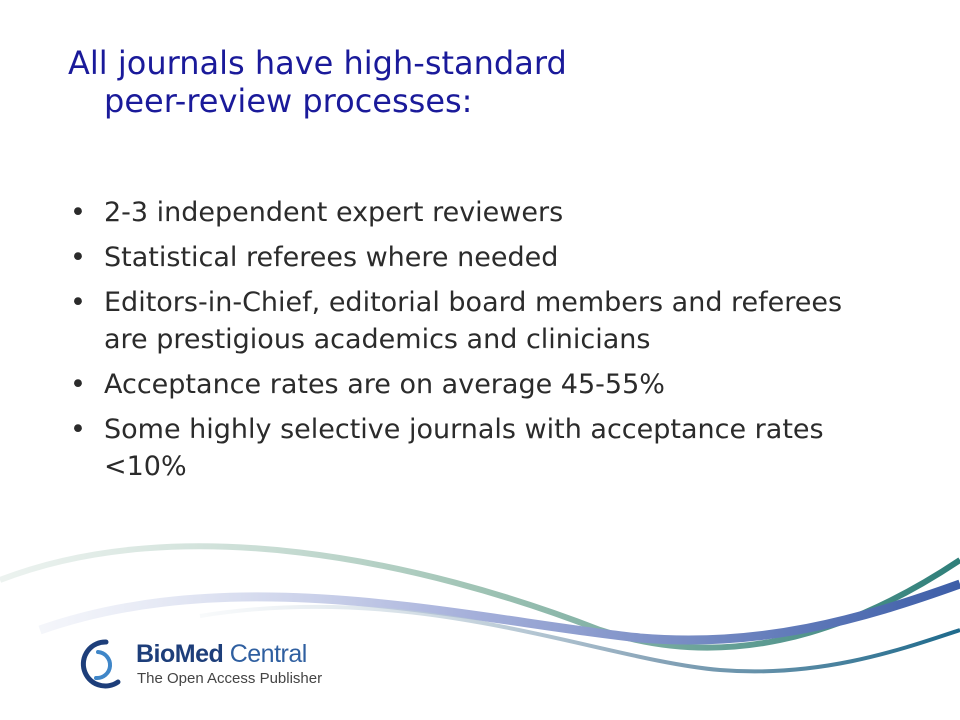  What do you see at coordinates (265, 654) in the screenshot?
I see `brand-name-regular: Central` at bounding box center [265, 654].